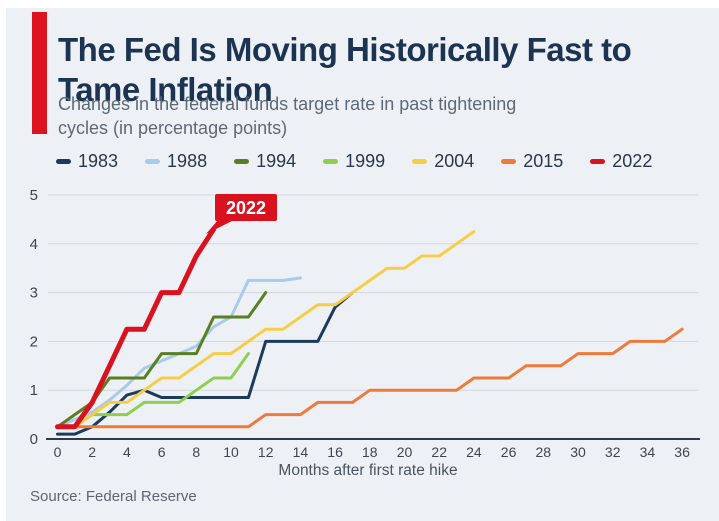 This screenshot has width=719, height=521. What do you see at coordinates (34, 293) in the screenshot?
I see `y-tick-label-3: 3` at bounding box center [34, 293].